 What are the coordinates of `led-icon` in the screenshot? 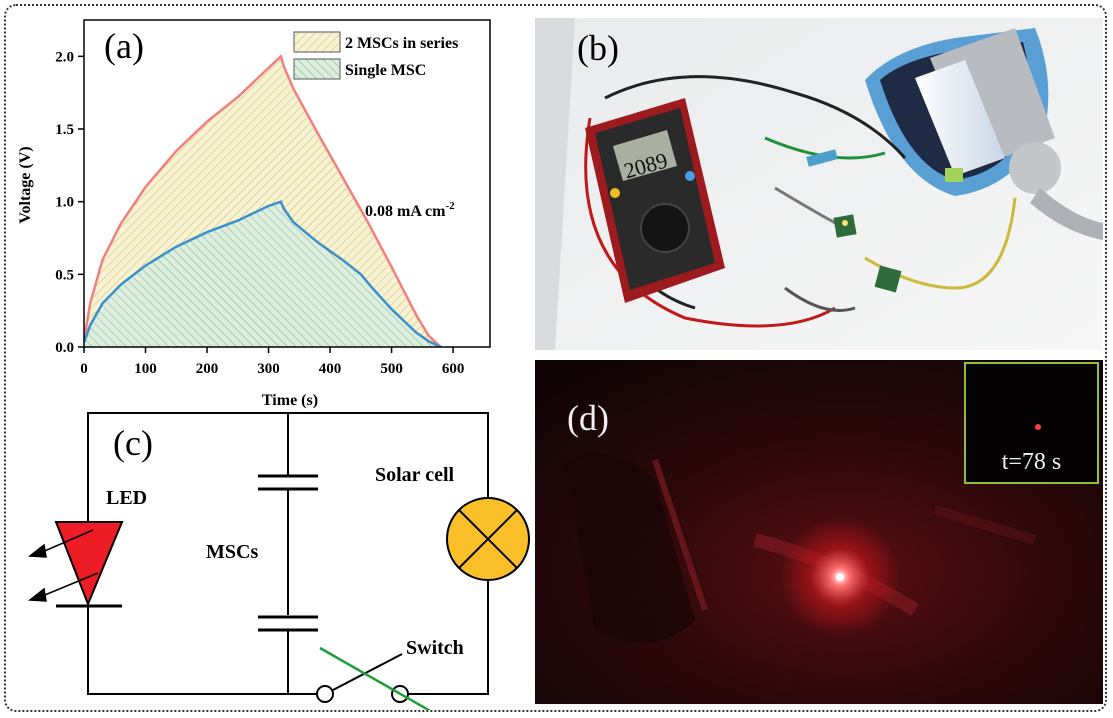 It's located at (89, 564).